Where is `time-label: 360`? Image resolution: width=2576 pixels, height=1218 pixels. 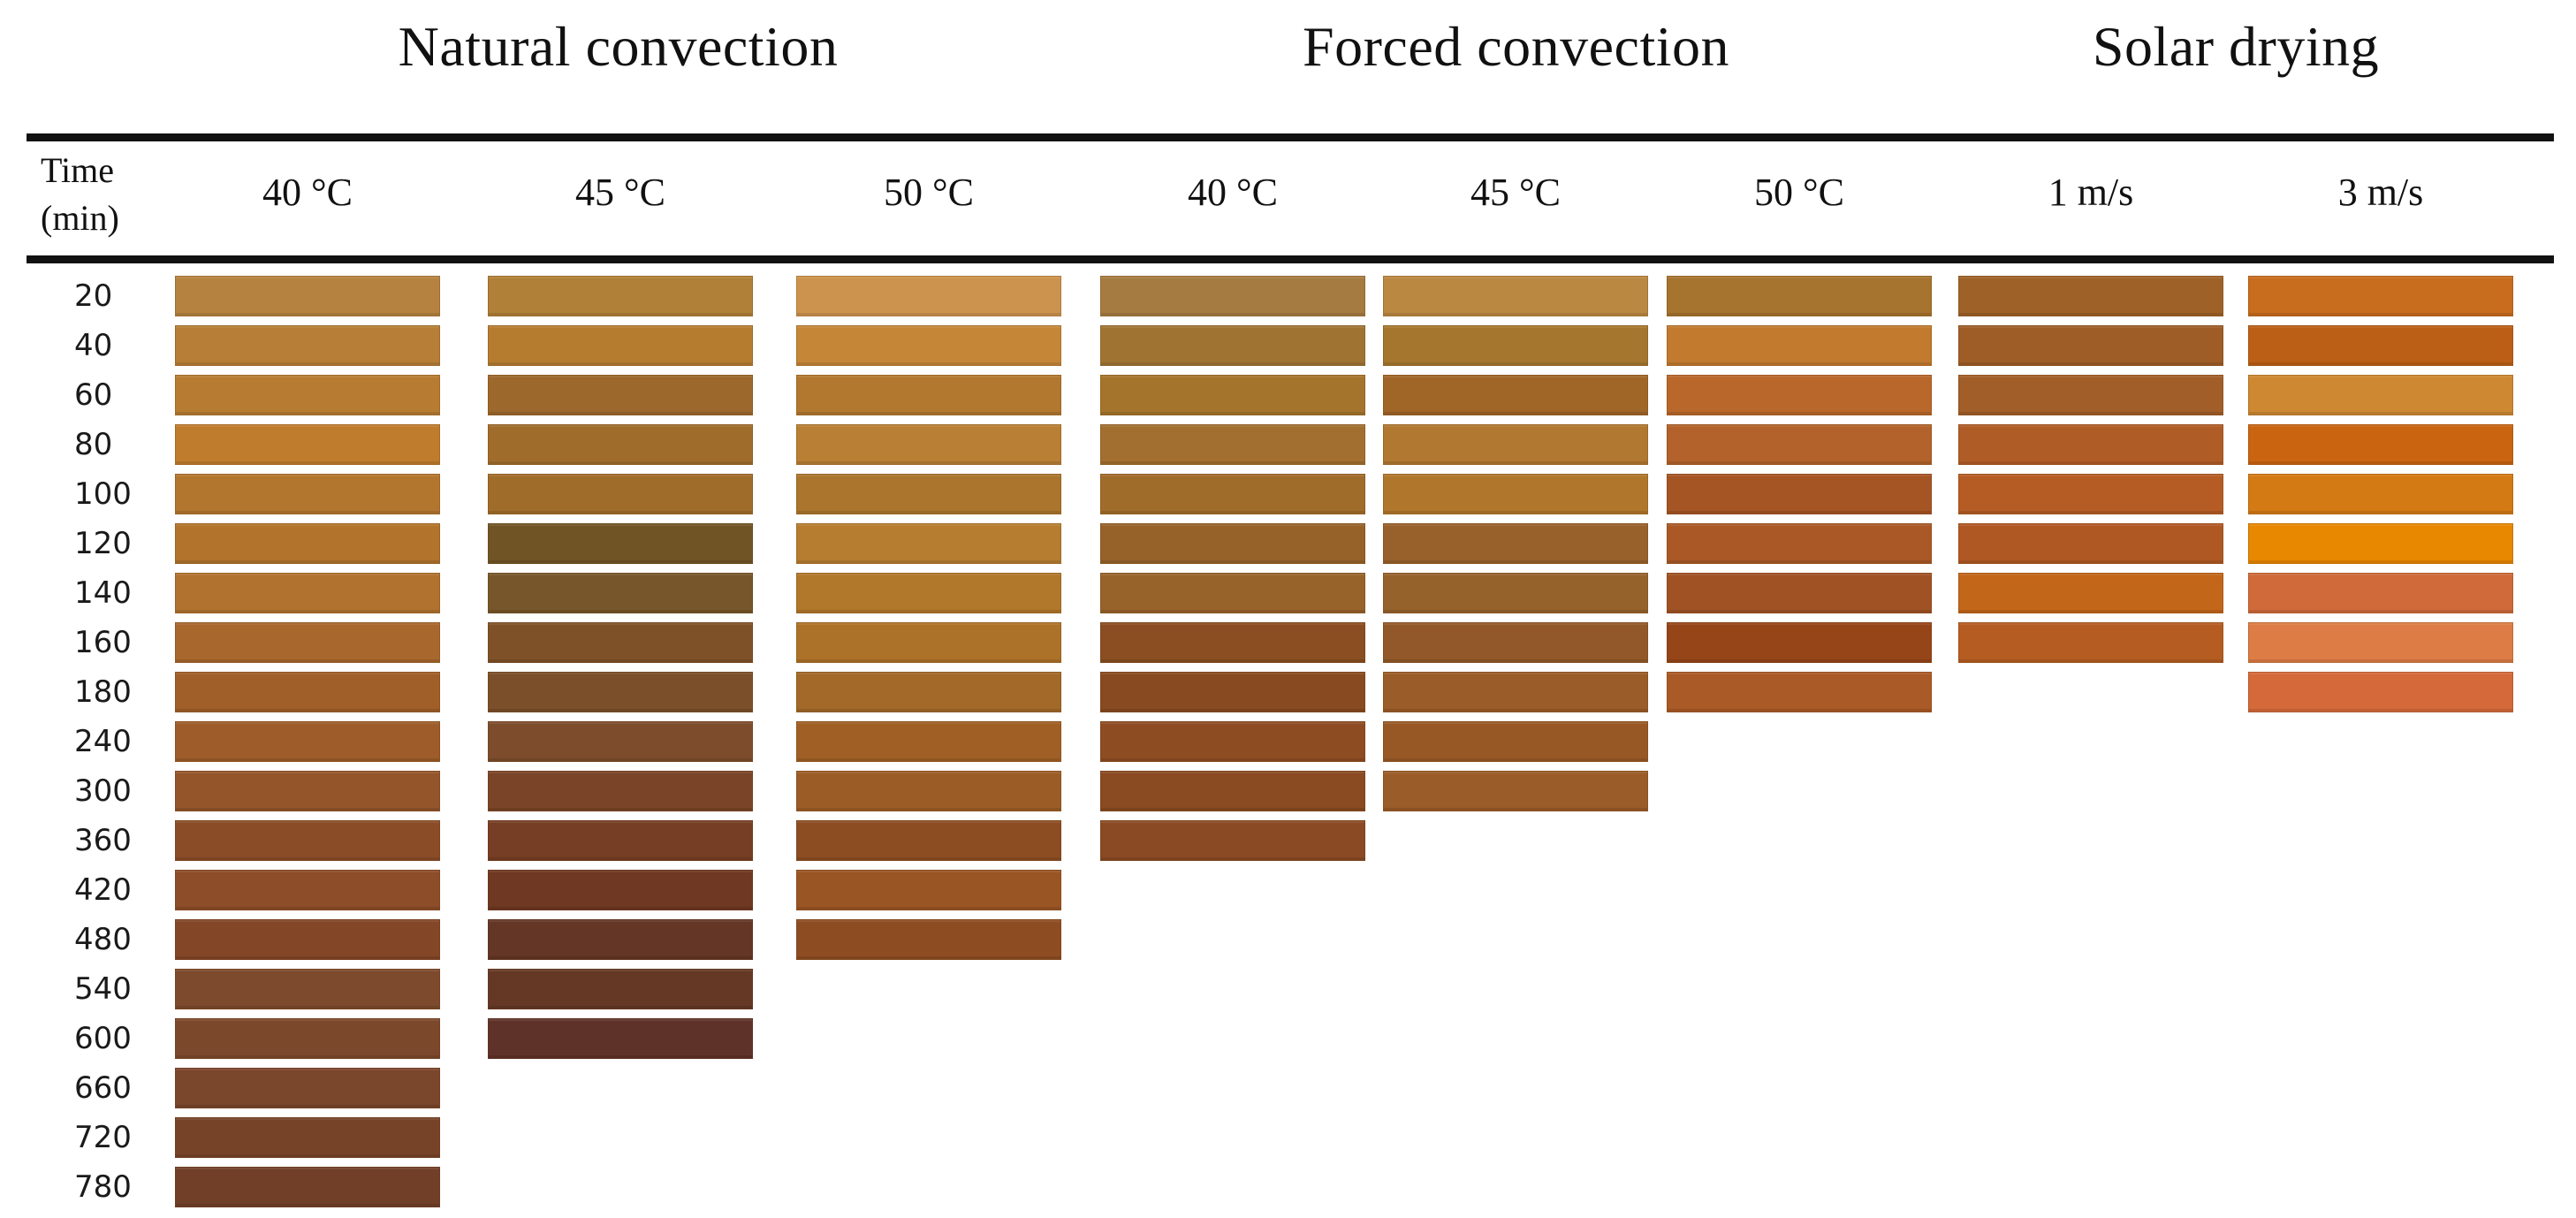 time-label: 360 is located at coordinates (103, 841).